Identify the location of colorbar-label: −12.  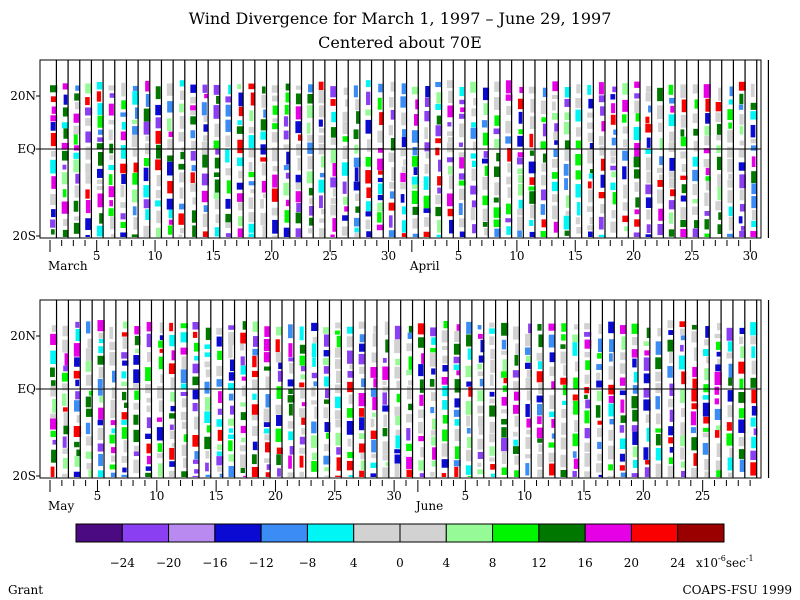
(260, 563).